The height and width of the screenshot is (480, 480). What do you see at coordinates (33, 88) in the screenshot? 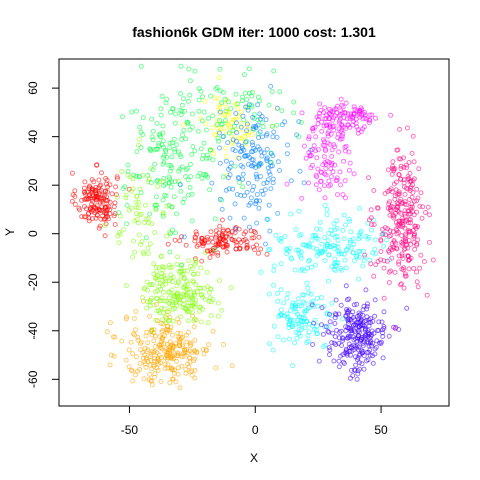
I see `y-tick-label: 60` at bounding box center [33, 88].